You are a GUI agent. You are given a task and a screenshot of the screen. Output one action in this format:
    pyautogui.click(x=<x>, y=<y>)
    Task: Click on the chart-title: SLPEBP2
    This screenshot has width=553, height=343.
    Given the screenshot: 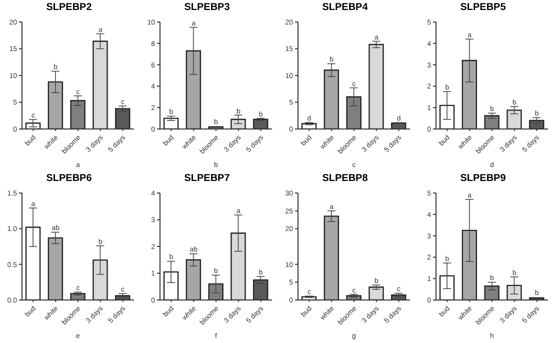 What is the action you would take?
    pyautogui.click(x=69, y=8)
    